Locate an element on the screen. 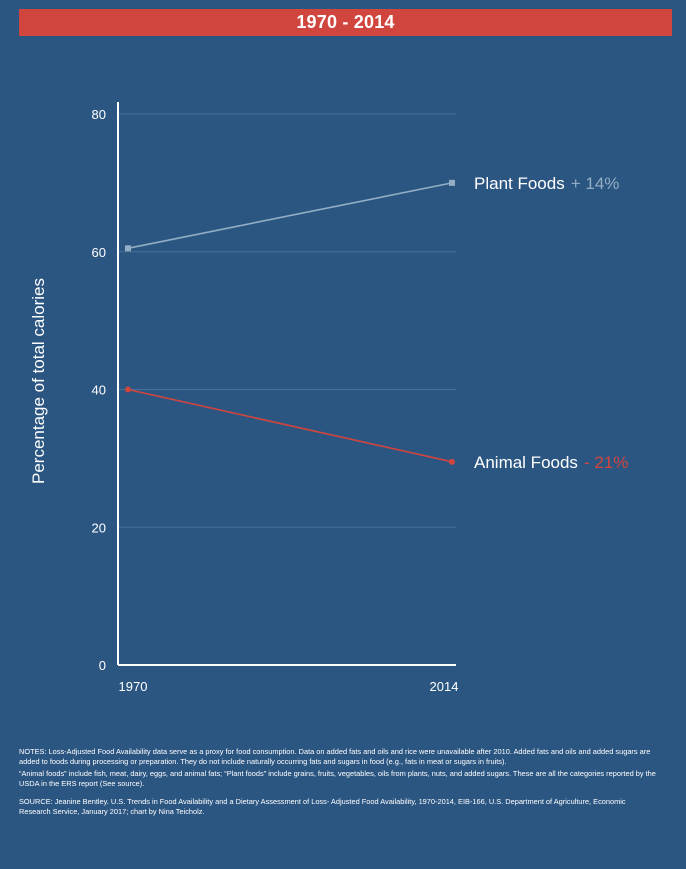  y-tick-label: 60 is located at coordinates (99, 252).